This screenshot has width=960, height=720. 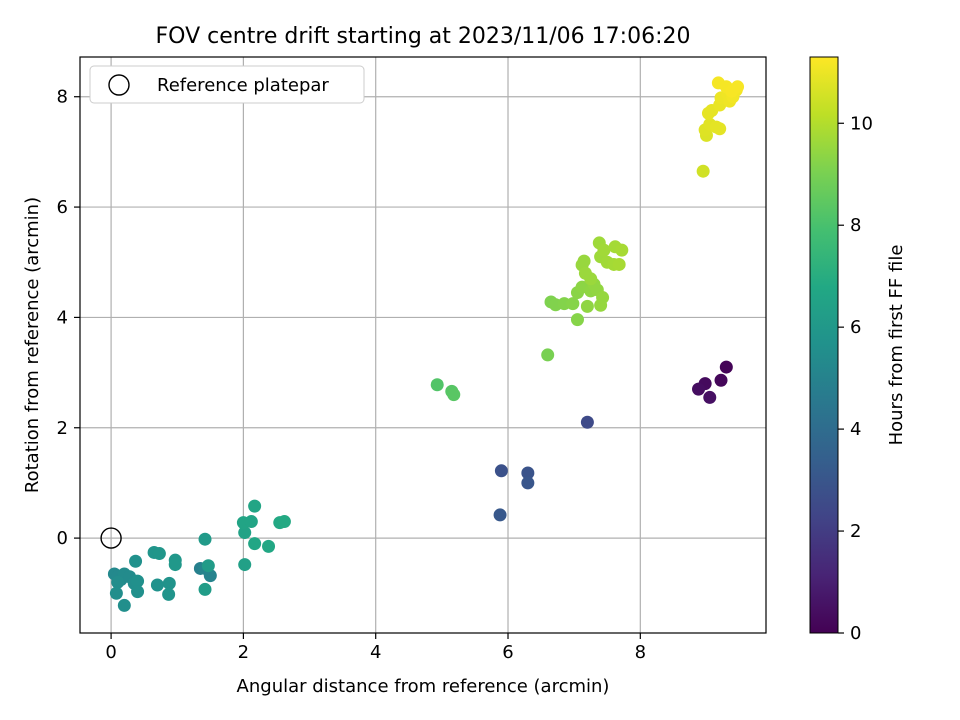 I want to click on colorbar-gradient, so click(x=824, y=345).